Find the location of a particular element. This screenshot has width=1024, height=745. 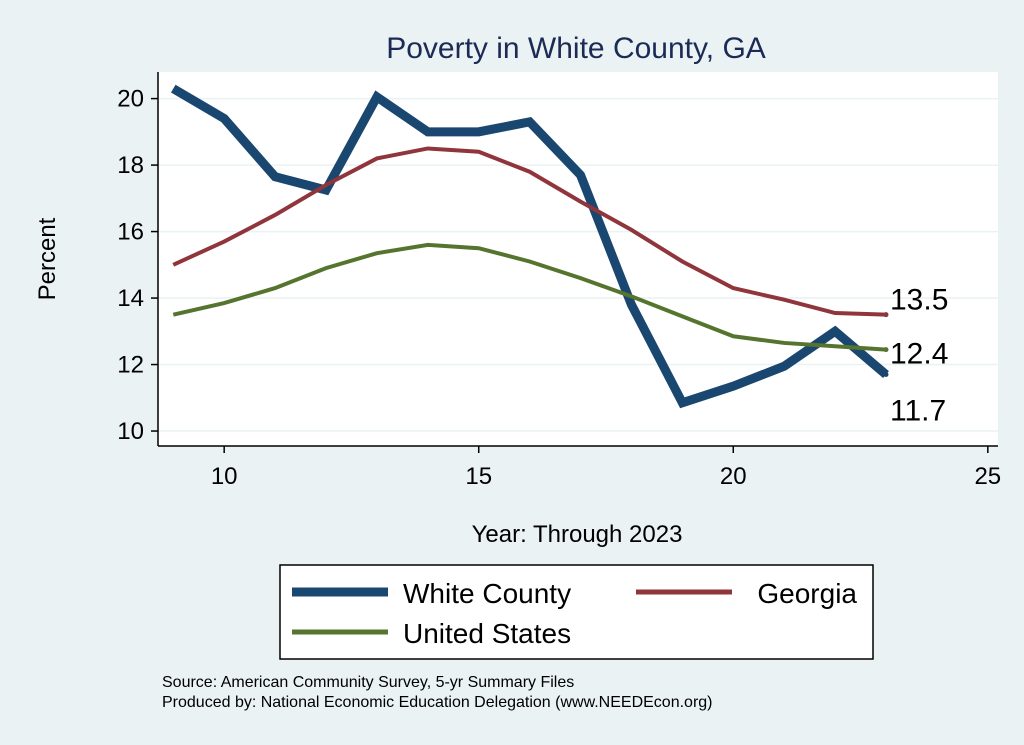

y-tick-label: 14 is located at coordinates (130, 298).